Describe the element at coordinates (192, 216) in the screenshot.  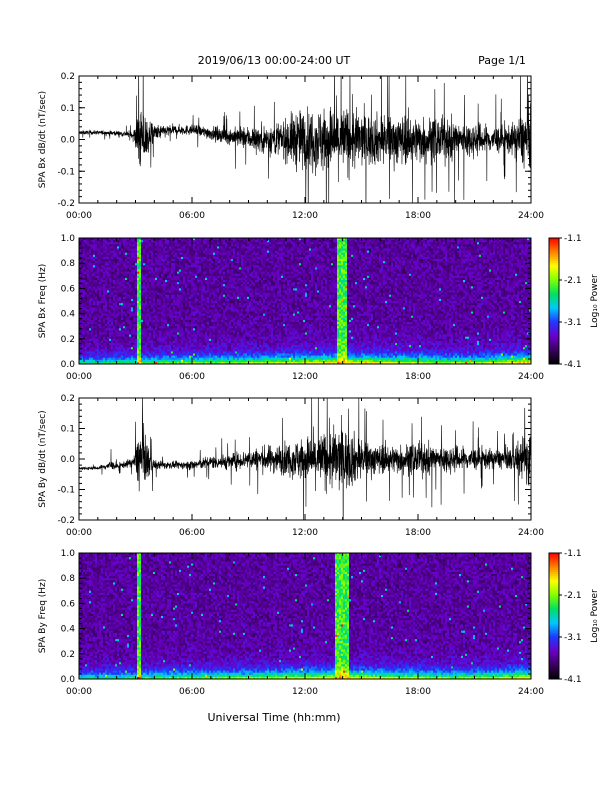
I see `x-tick-label: 06:00` at that location.